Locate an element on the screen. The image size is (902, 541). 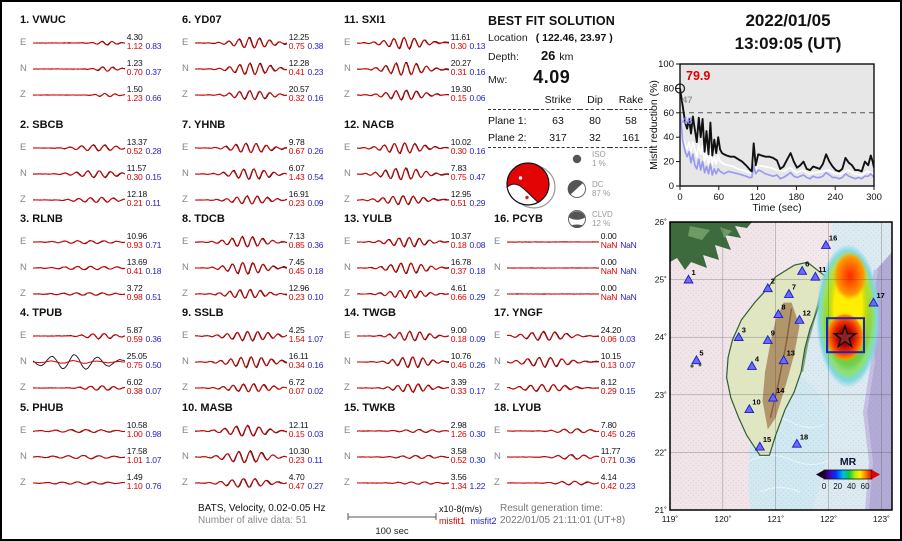
trace-row-NACB-N: N 7.83 0.75 0.47 is located at coordinates (423, 173).